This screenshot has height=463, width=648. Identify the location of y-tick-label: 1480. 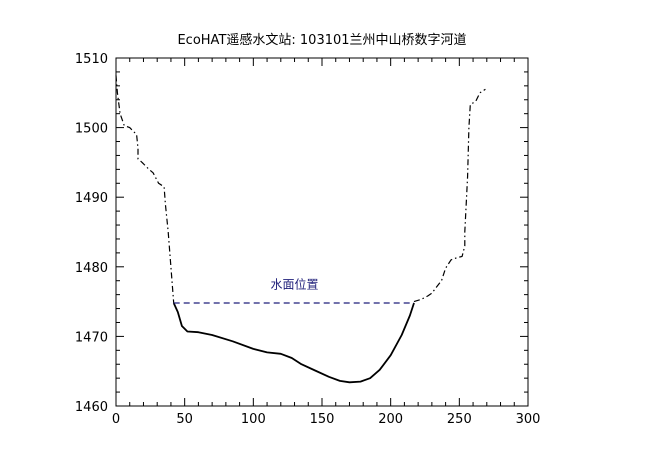
(91, 268).